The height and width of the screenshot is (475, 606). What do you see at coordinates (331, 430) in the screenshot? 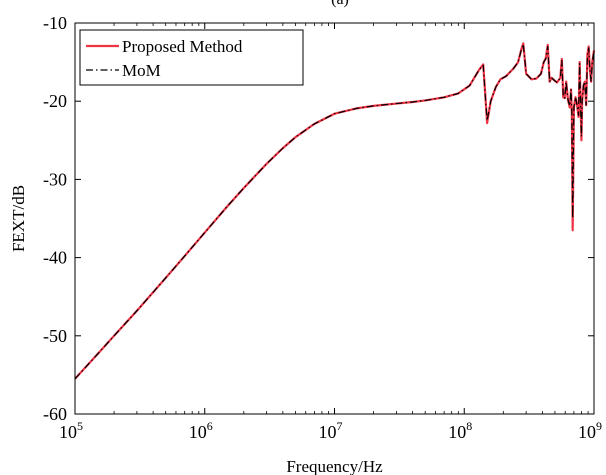
I see `x-tick-label: 10⁷` at bounding box center [331, 430].